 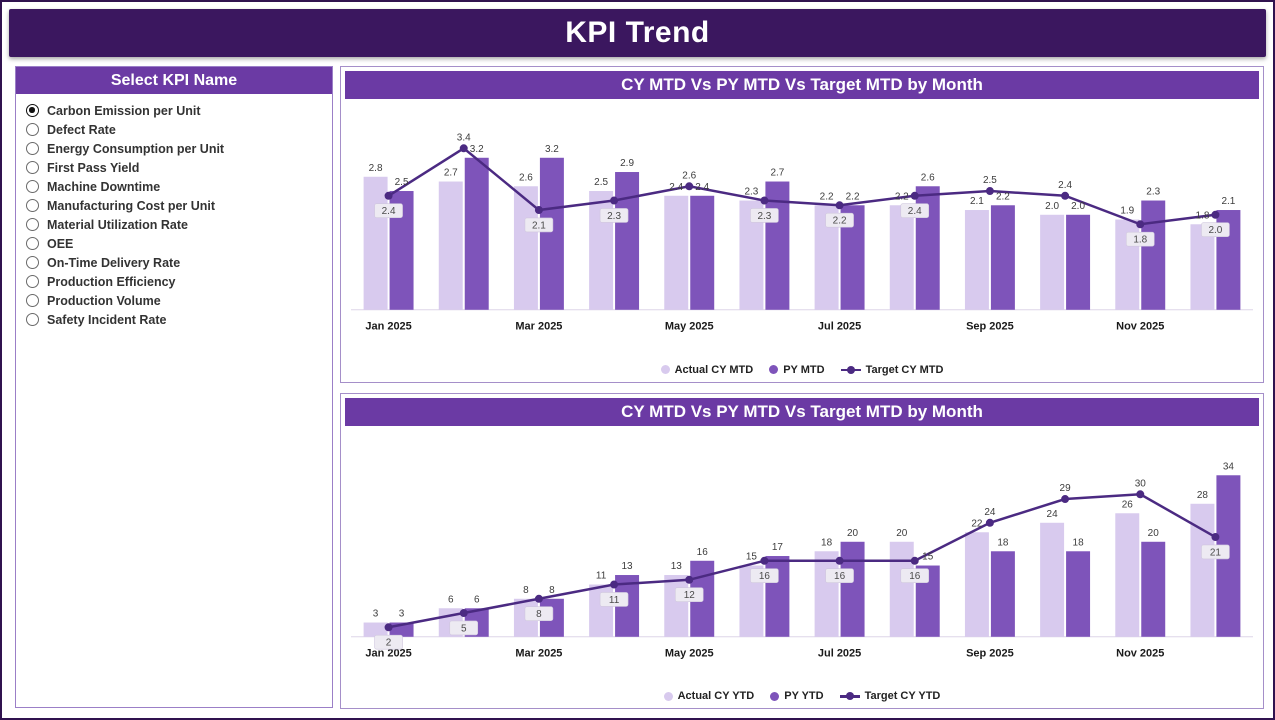 I want to click on data-label-actual: 18, so click(x=827, y=542).